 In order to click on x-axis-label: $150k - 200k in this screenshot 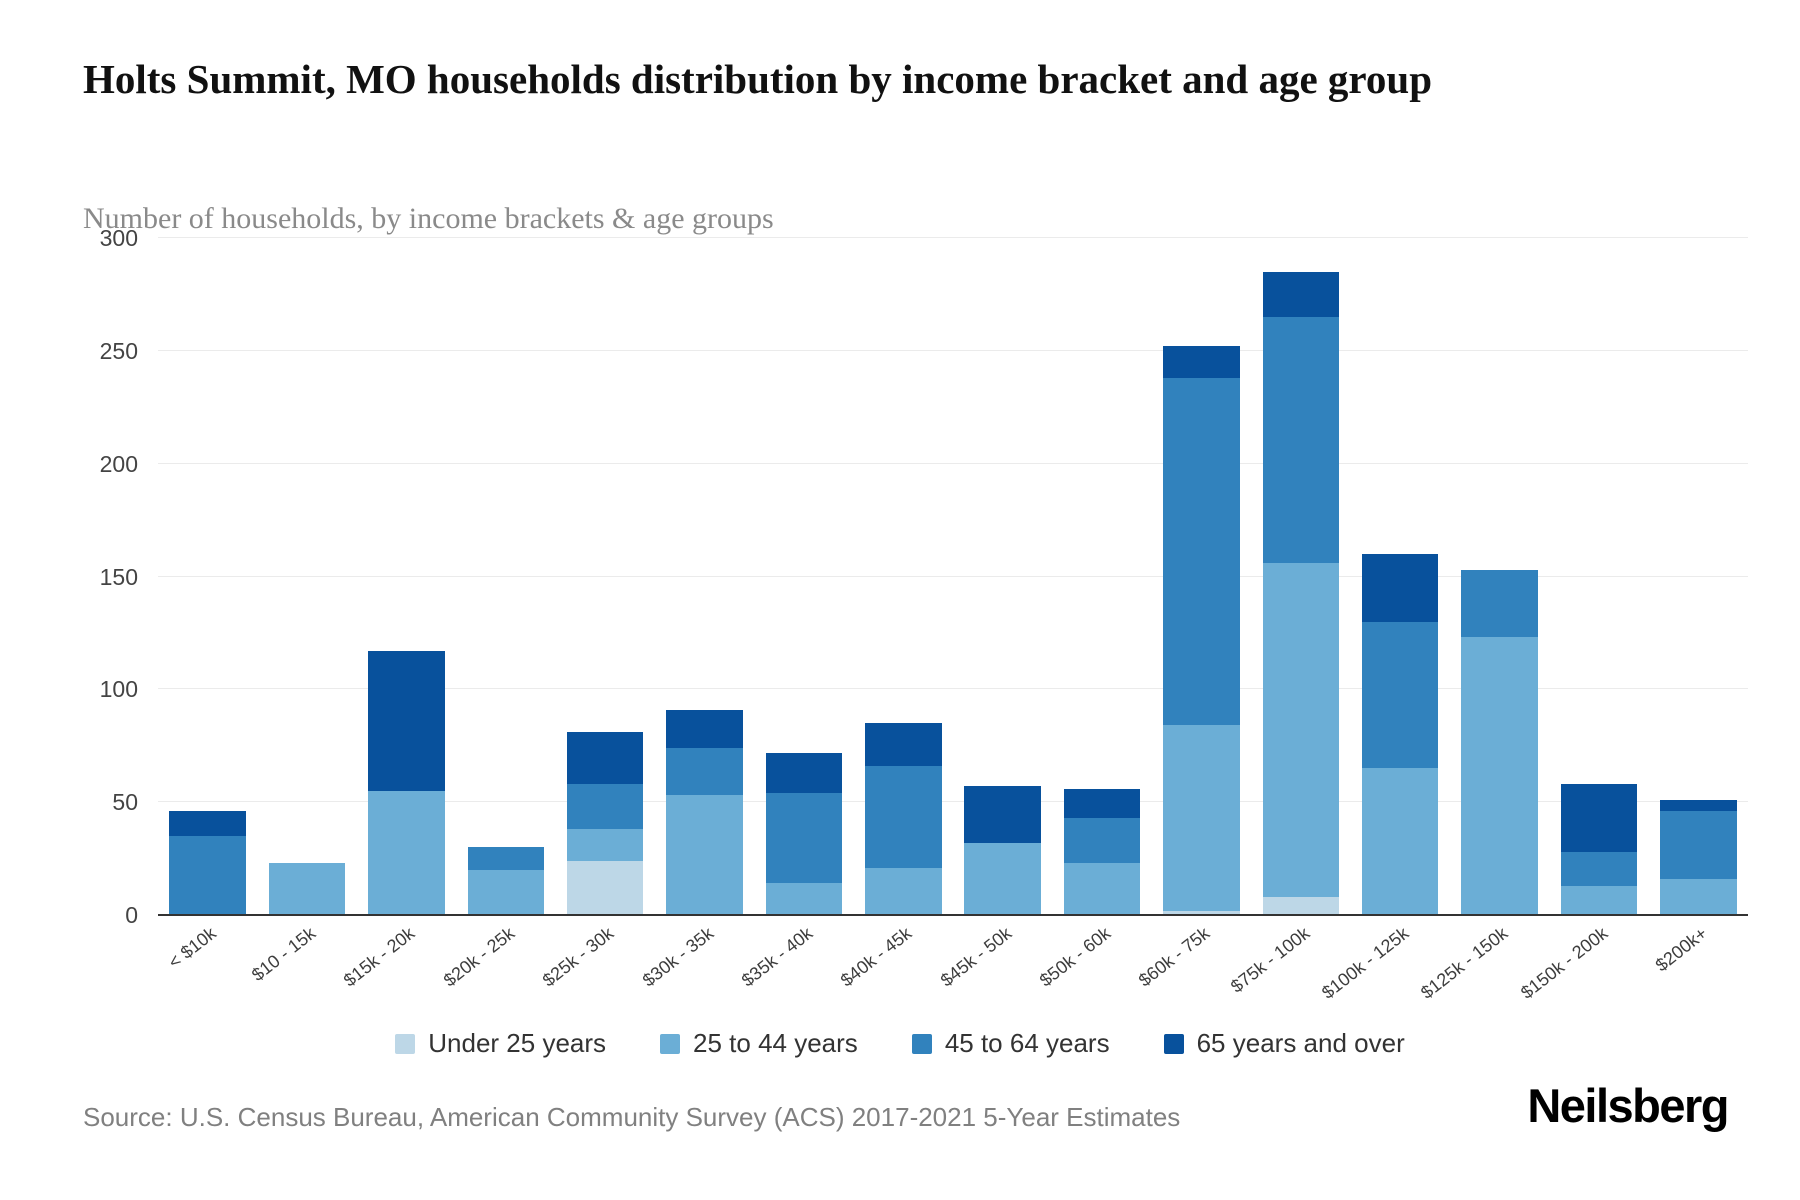, I will do `click(1564, 963)`.